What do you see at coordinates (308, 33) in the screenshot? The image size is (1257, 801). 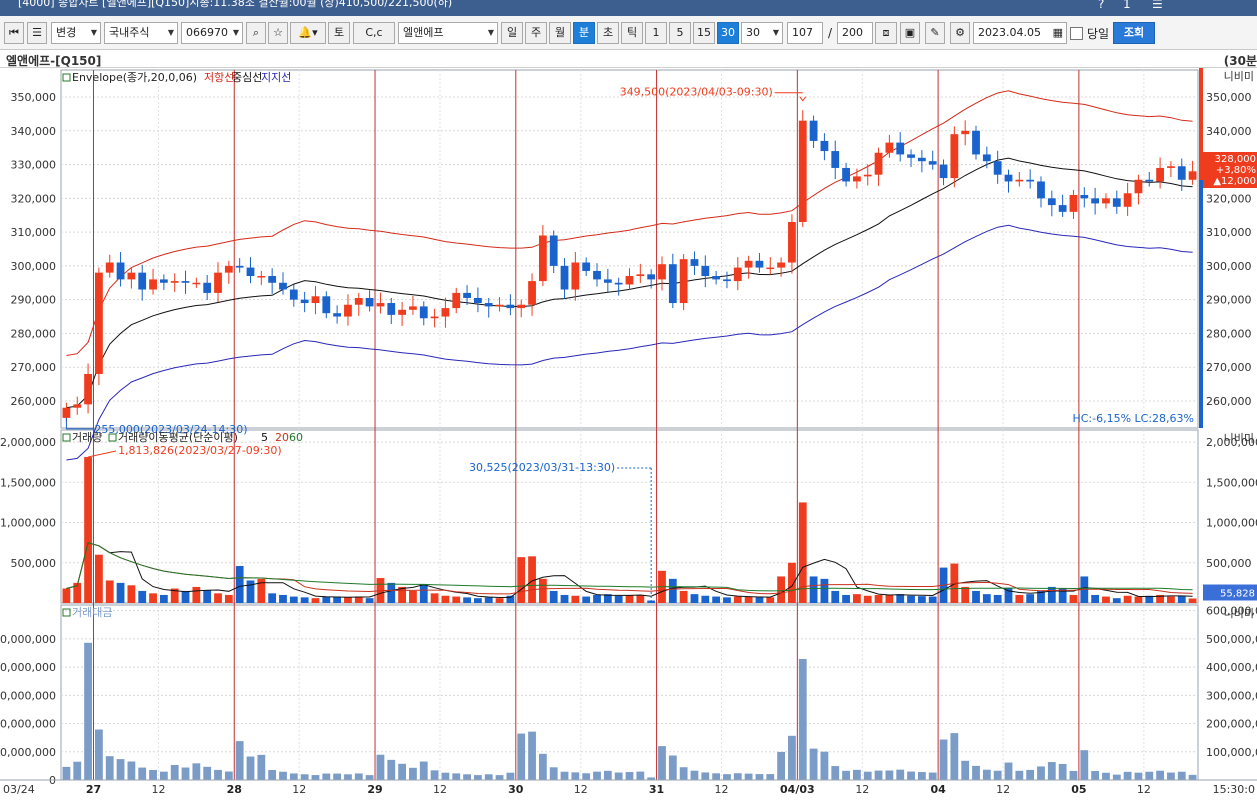 I see `alarm-icon: 🔔▾` at bounding box center [308, 33].